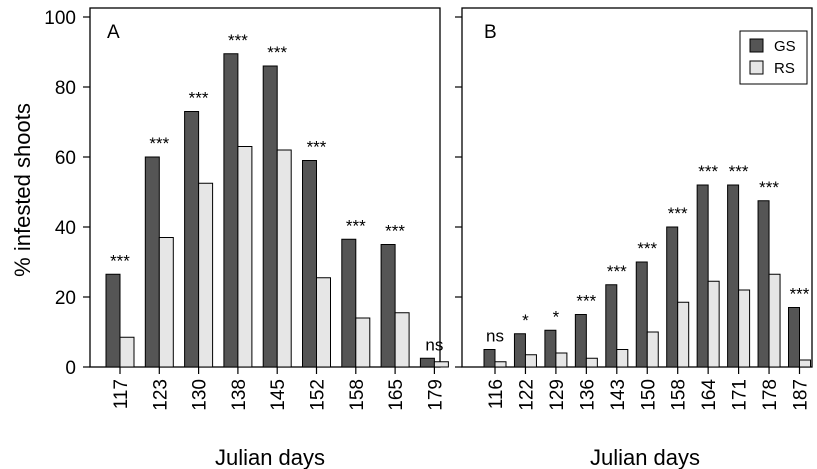  What do you see at coordinates (709, 395) in the screenshot?
I see `x-tick-label: 164` at bounding box center [709, 395].